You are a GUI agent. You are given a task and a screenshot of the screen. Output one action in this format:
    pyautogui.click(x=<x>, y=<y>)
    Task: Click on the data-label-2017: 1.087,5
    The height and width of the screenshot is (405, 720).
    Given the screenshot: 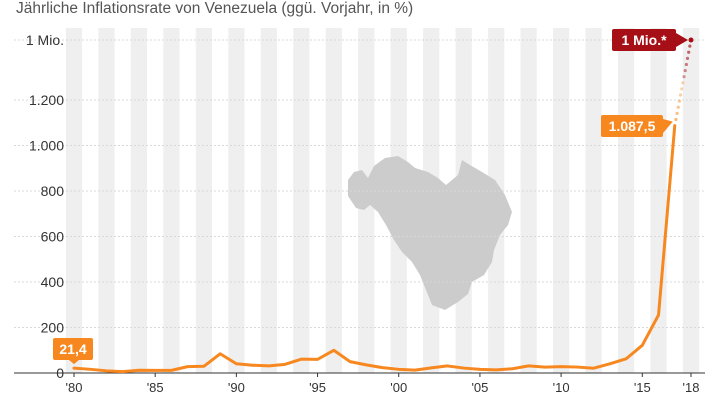 What is the action you would take?
    pyautogui.click(x=637, y=126)
    